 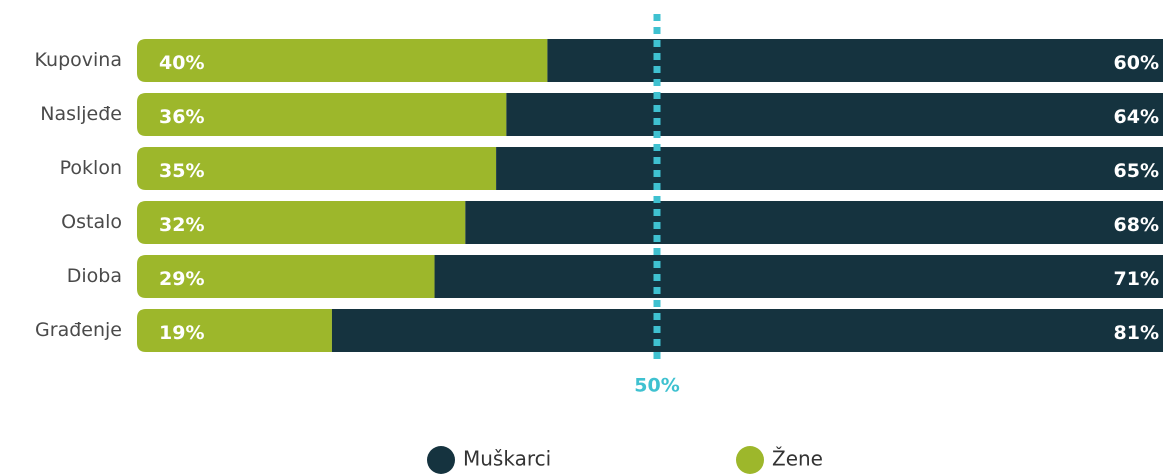 What do you see at coordinates (1136, 225) in the screenshot?
I see `value-label: 68%` at bounding box center [1136, 225].